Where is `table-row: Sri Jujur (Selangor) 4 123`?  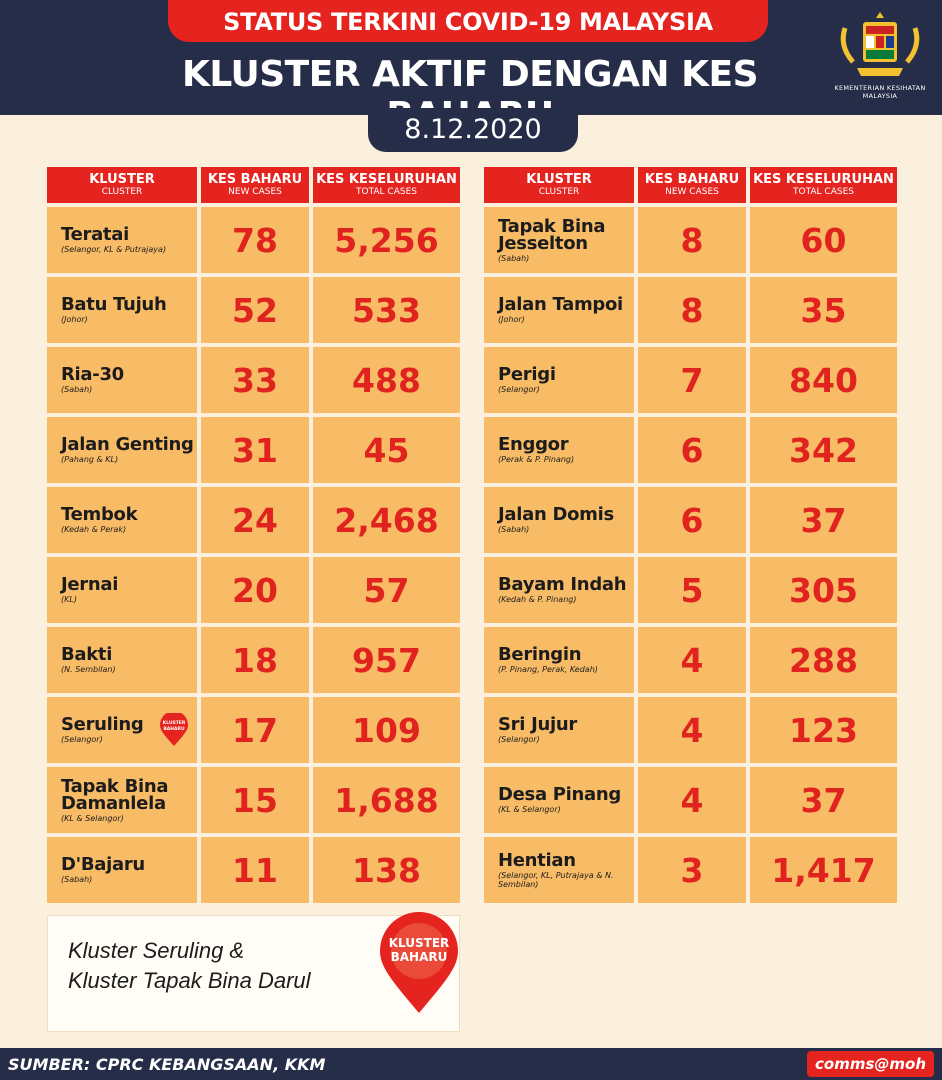
table-row: Sri Jujur (Selangor) 4 123 is located at coordinates (690, 730).